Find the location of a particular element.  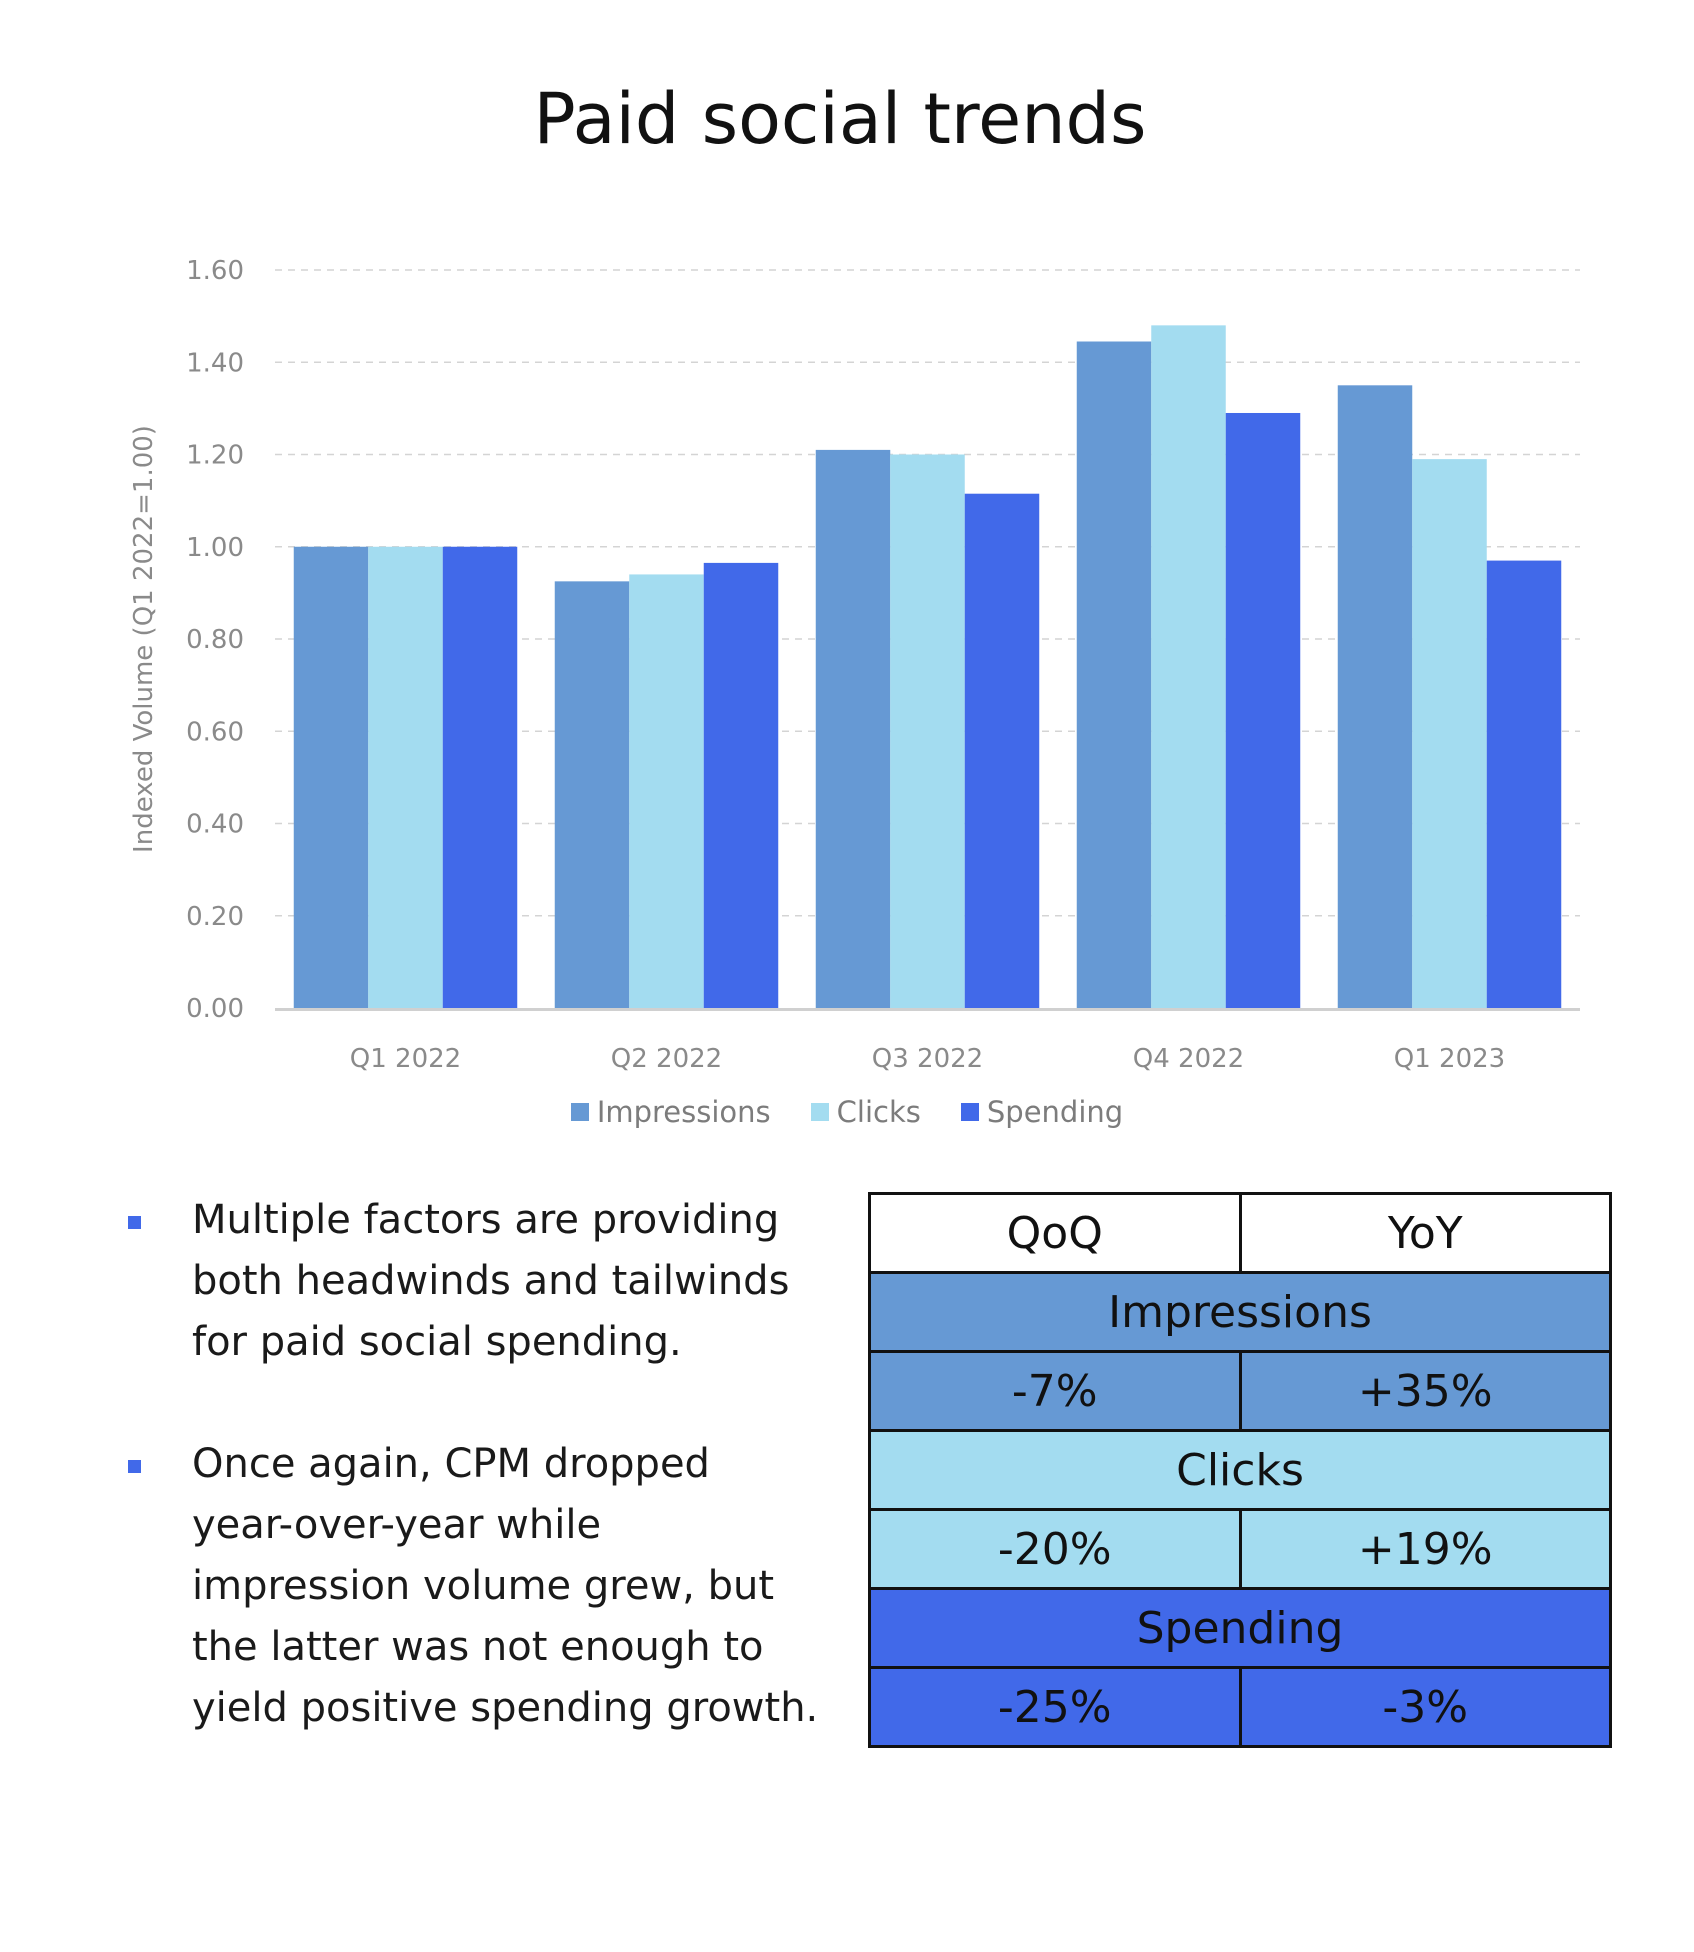

y-tick-label: 1.20 is located at coordinates (215, 456).